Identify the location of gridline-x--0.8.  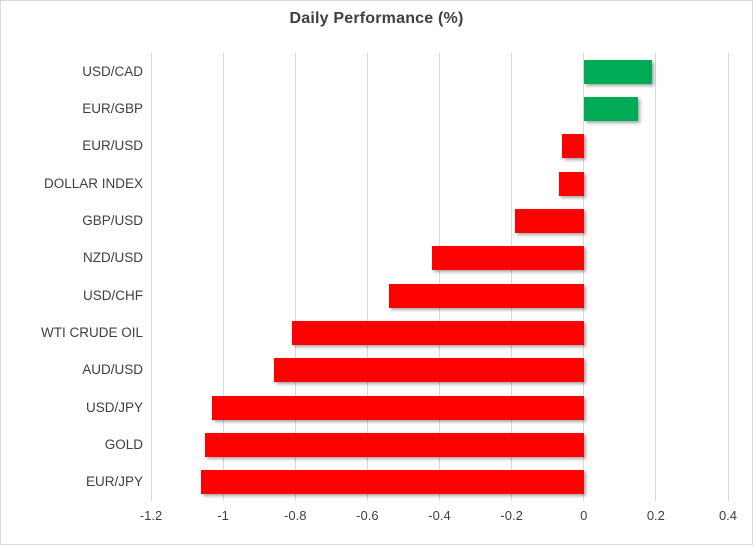
(295, 277).